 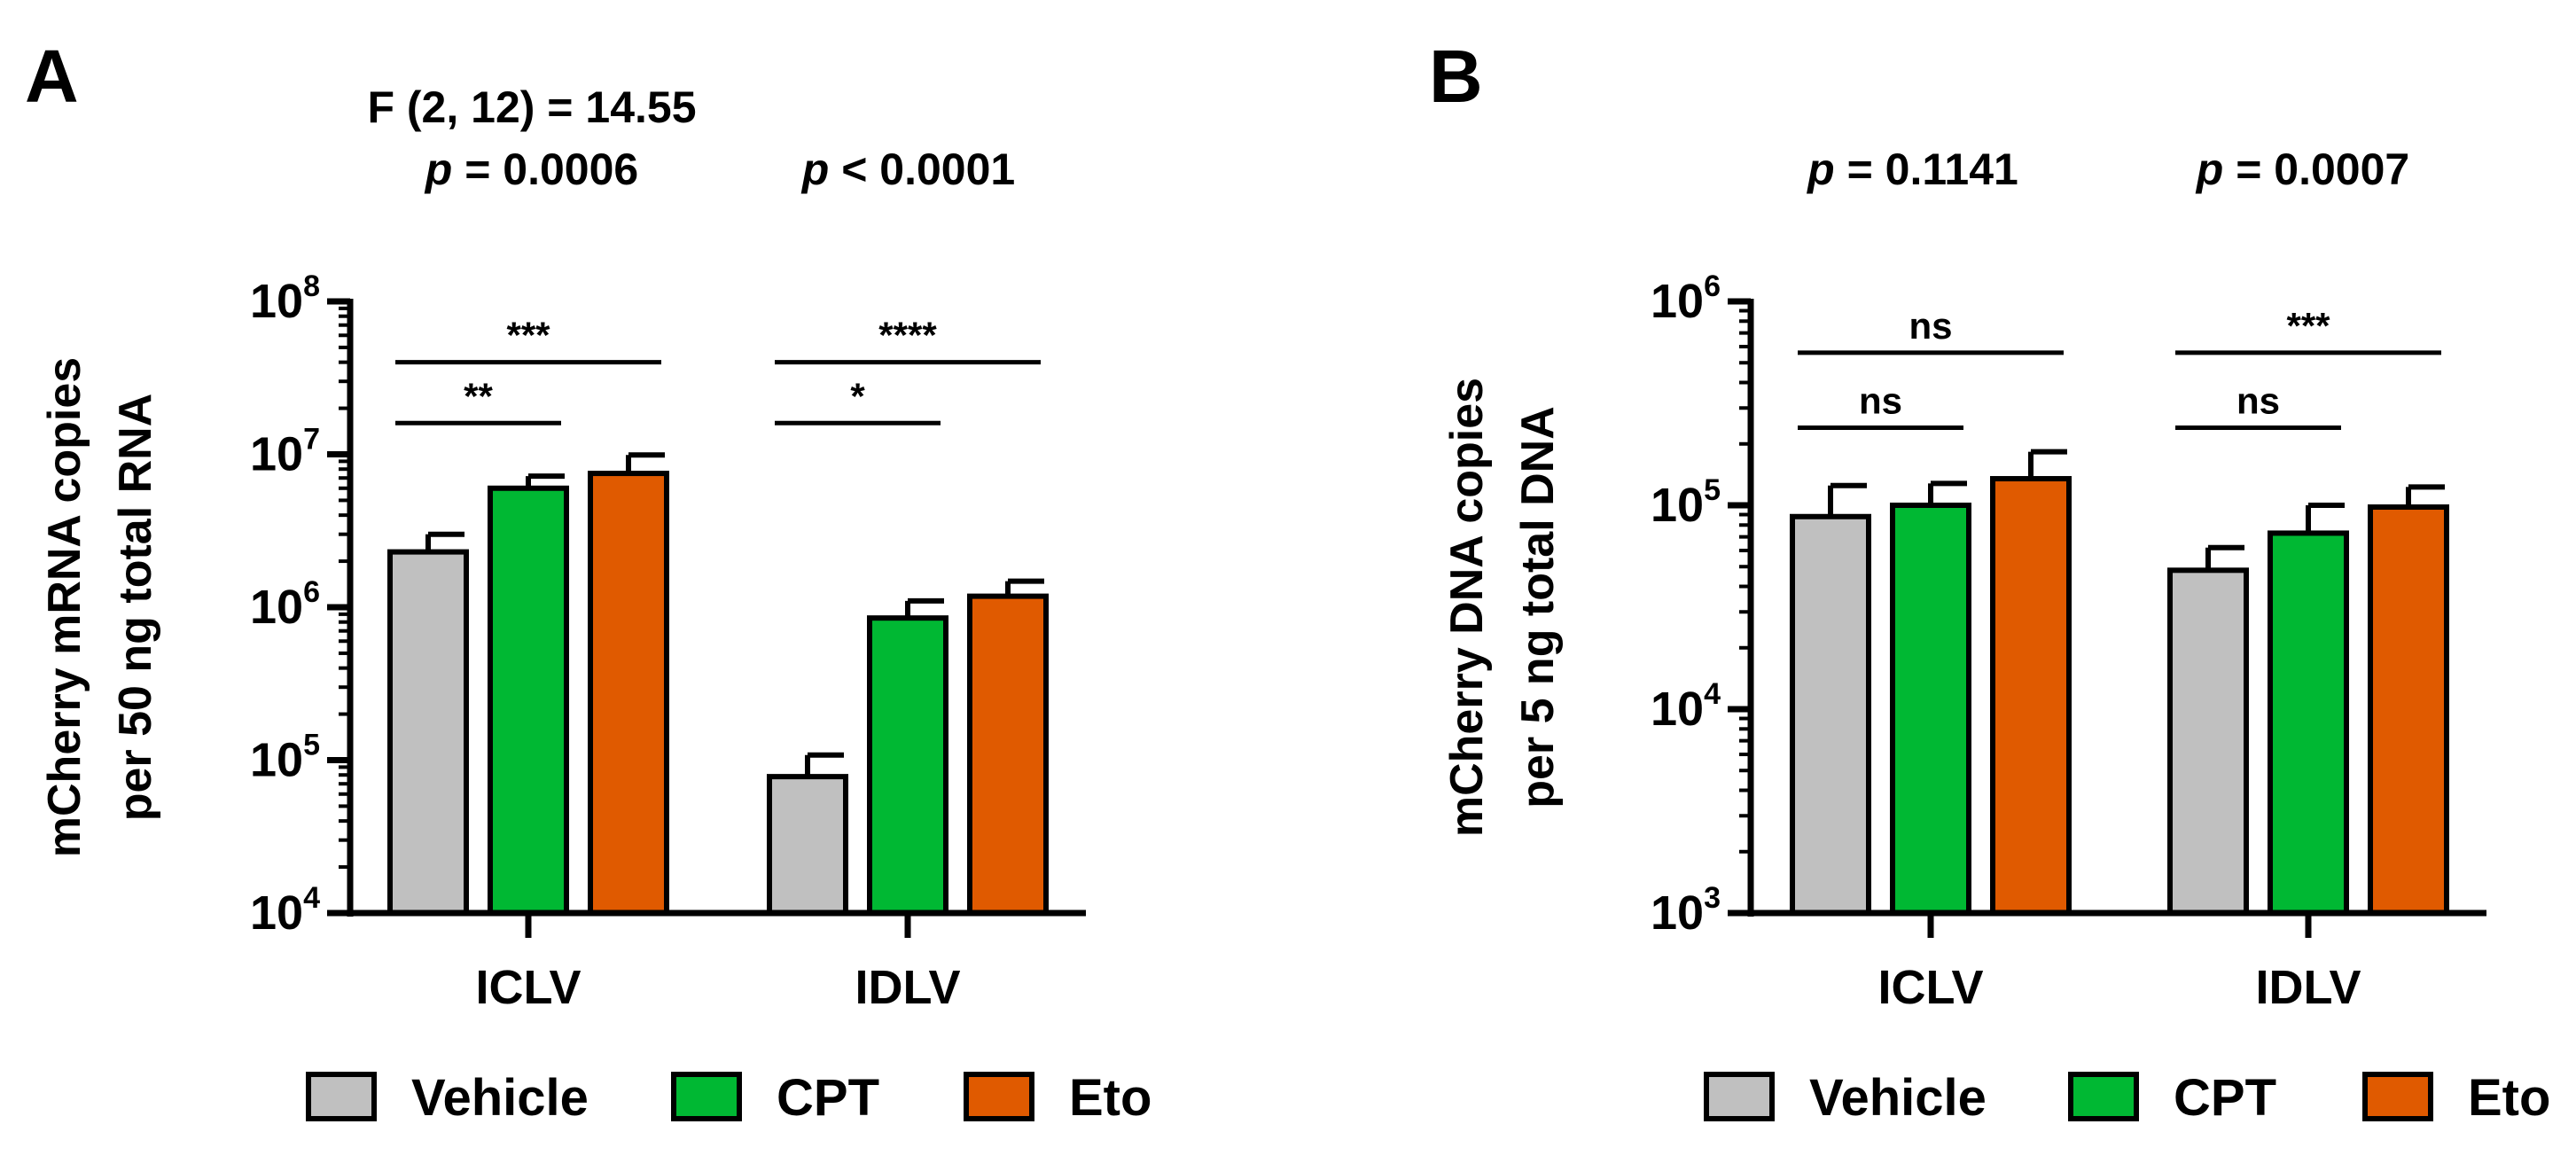 I want to click on legend-label-eto-a: Eto, so click(x=1110, y=1098).